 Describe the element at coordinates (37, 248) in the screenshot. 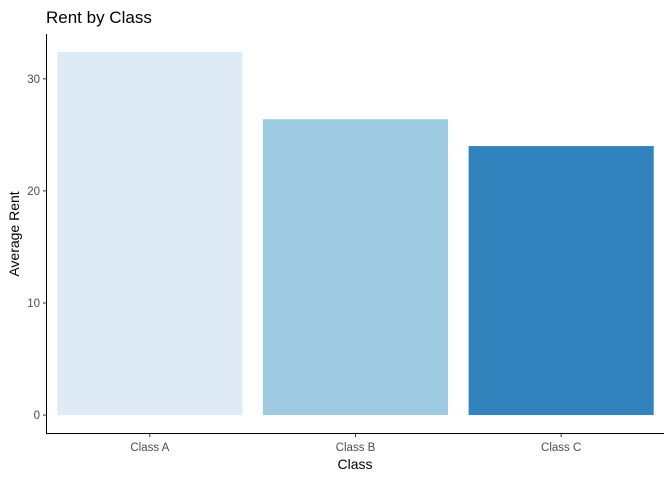

I see `y-ticks-group: 0 10 20 30` at that location.